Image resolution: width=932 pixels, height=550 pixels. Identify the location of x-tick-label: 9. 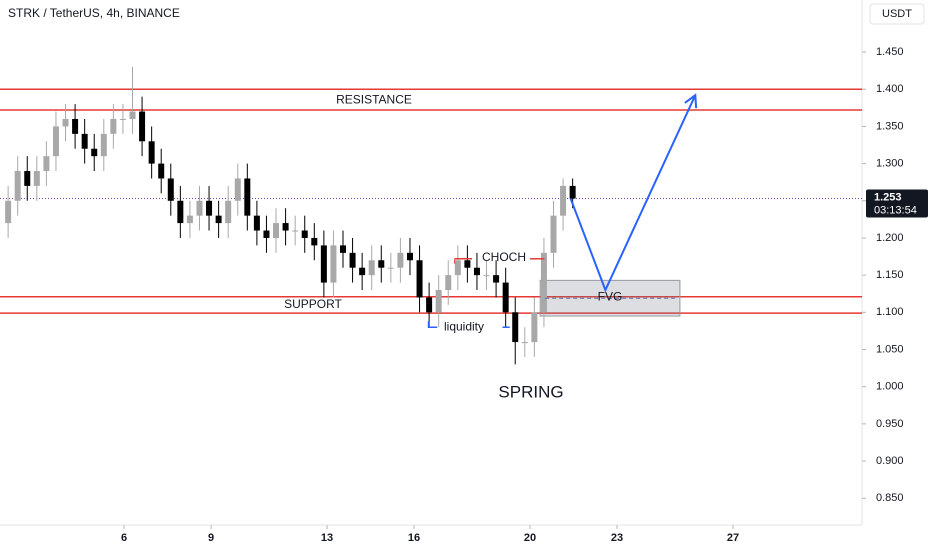
(211, 538).